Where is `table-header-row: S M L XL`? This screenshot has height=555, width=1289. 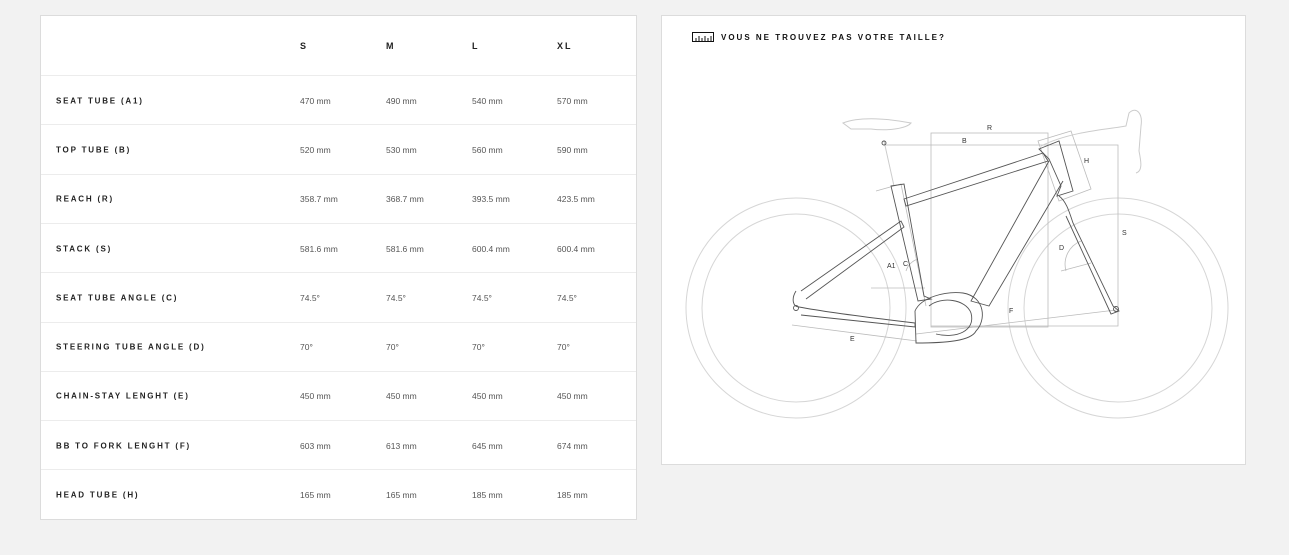 table-header-row: S M L XL is located at coordinates (338, 45).